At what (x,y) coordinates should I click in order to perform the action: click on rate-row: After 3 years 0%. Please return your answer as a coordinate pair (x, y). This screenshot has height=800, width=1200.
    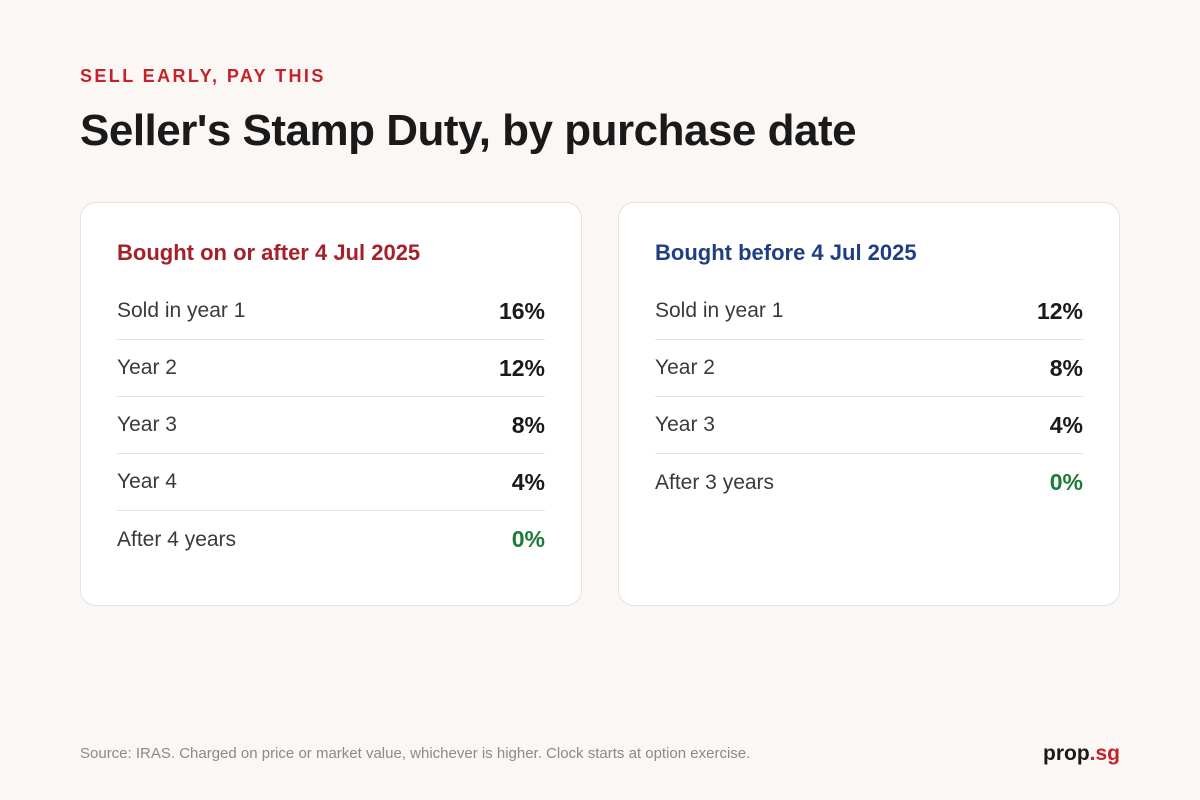
    Looking at the image, I should click on (869, 482).